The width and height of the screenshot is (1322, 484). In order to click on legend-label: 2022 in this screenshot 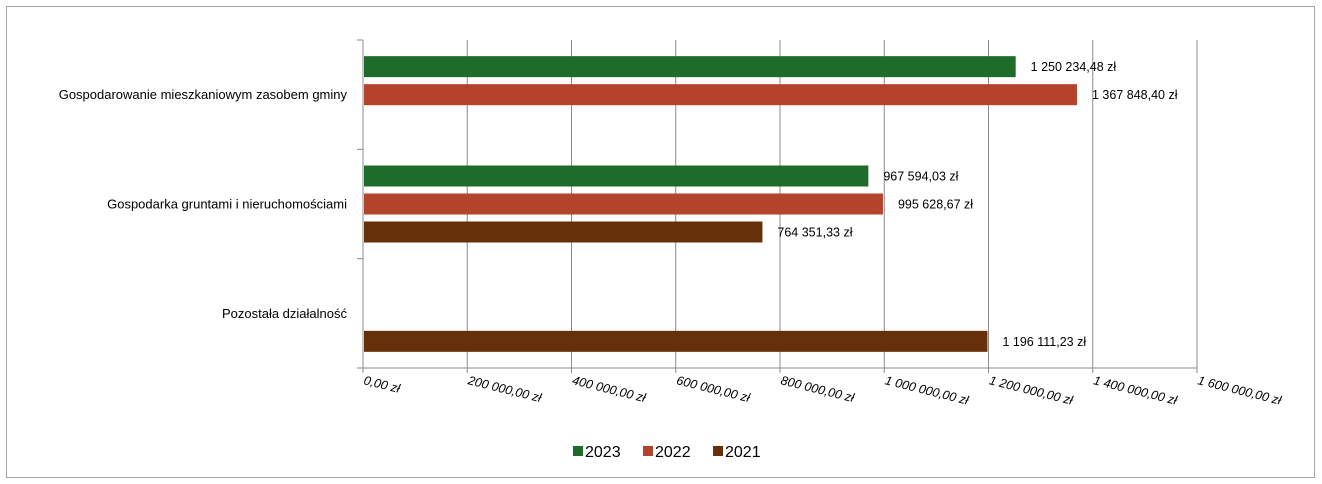, I will do `click(673, 452)`.